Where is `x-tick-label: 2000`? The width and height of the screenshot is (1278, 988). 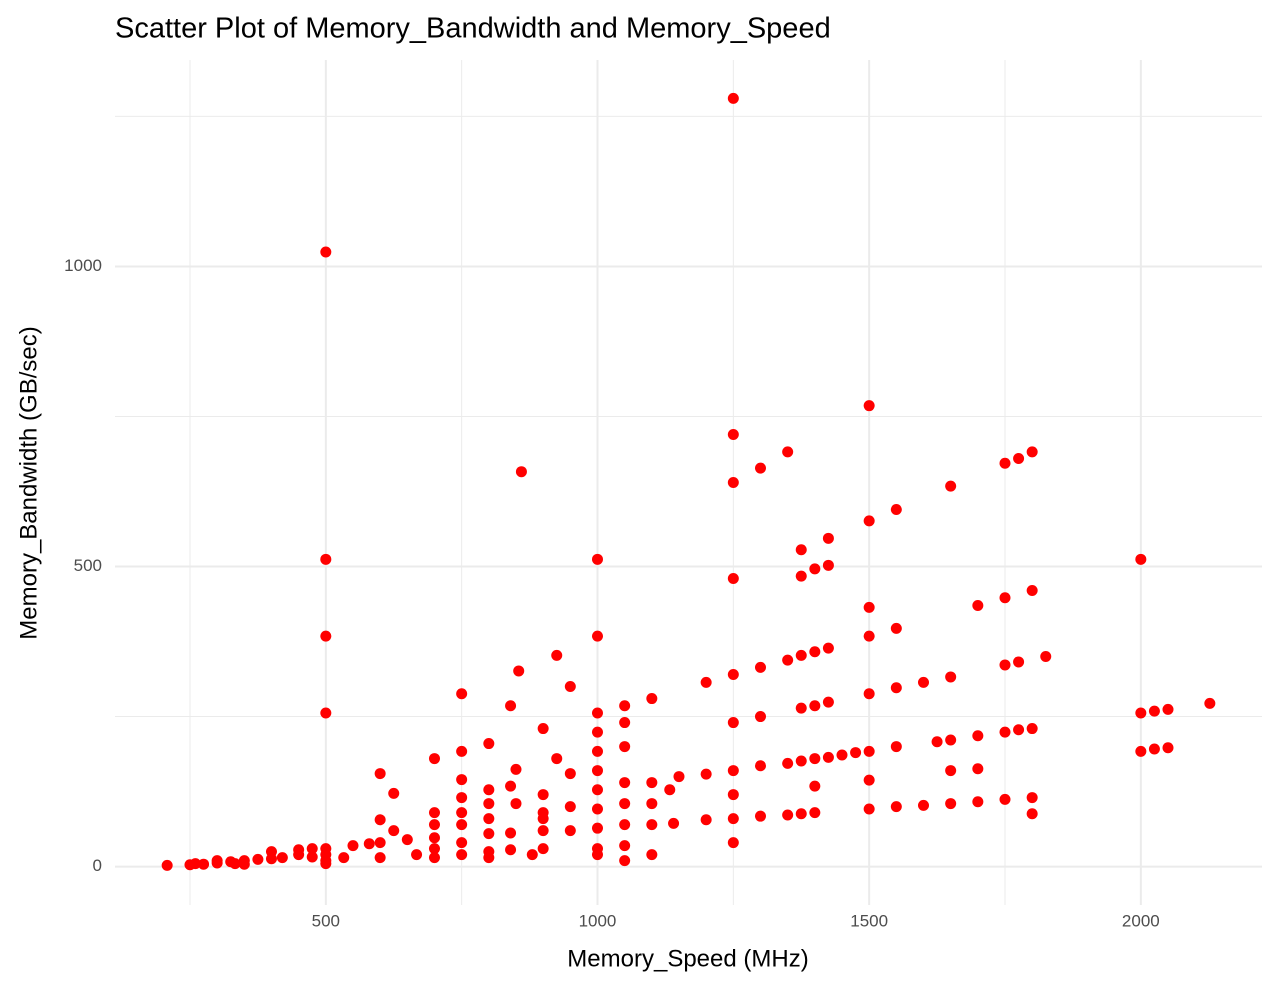
x-tick-label: 2000 is located at coordinates (1141, 920).